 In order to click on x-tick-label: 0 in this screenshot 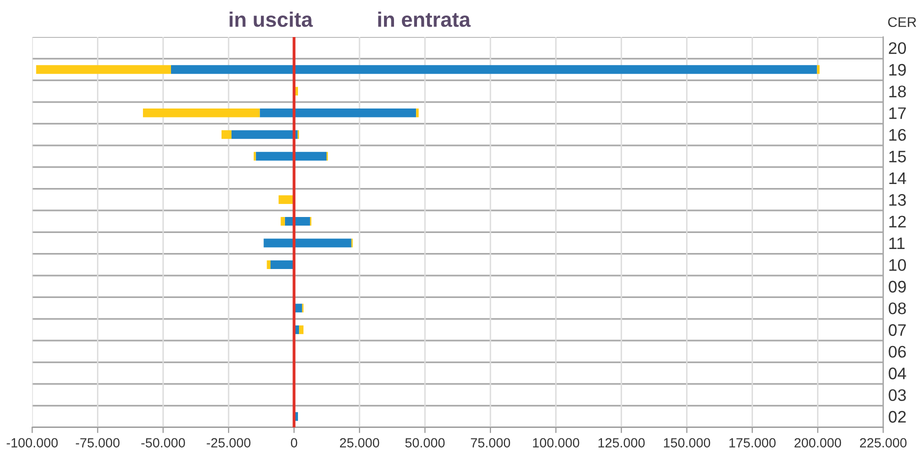, I will do `click(294, 443)`.